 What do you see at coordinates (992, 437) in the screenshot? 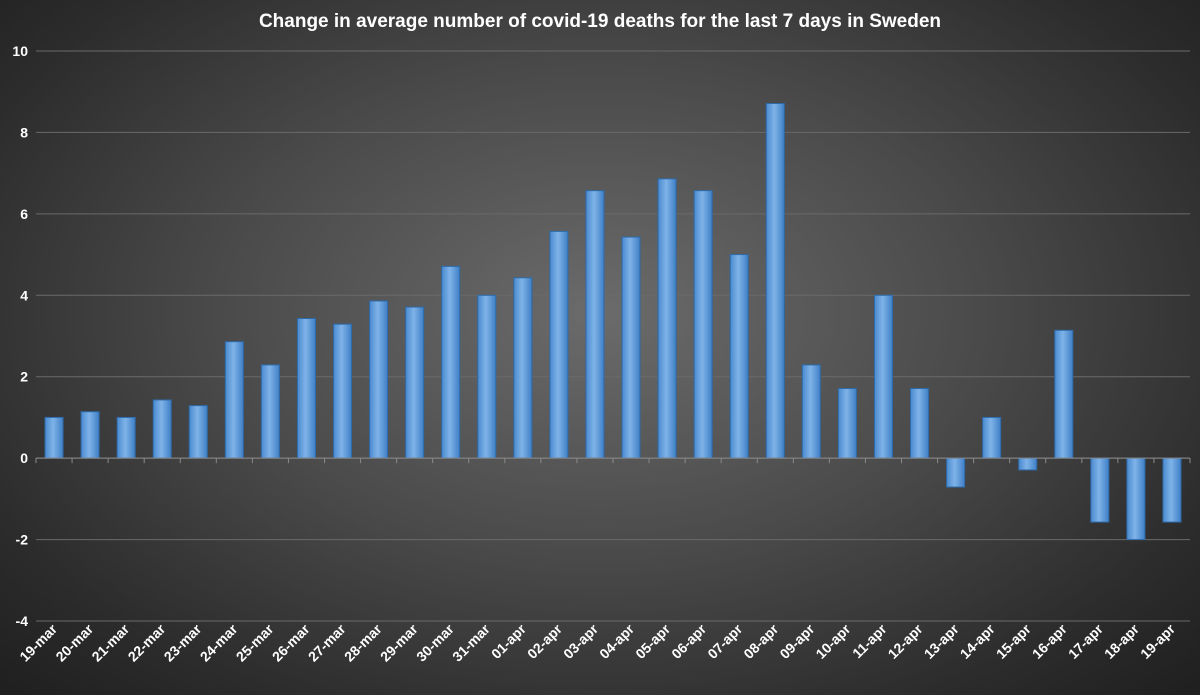
I see `bar-14-apr` at bounding box center [992, 437].